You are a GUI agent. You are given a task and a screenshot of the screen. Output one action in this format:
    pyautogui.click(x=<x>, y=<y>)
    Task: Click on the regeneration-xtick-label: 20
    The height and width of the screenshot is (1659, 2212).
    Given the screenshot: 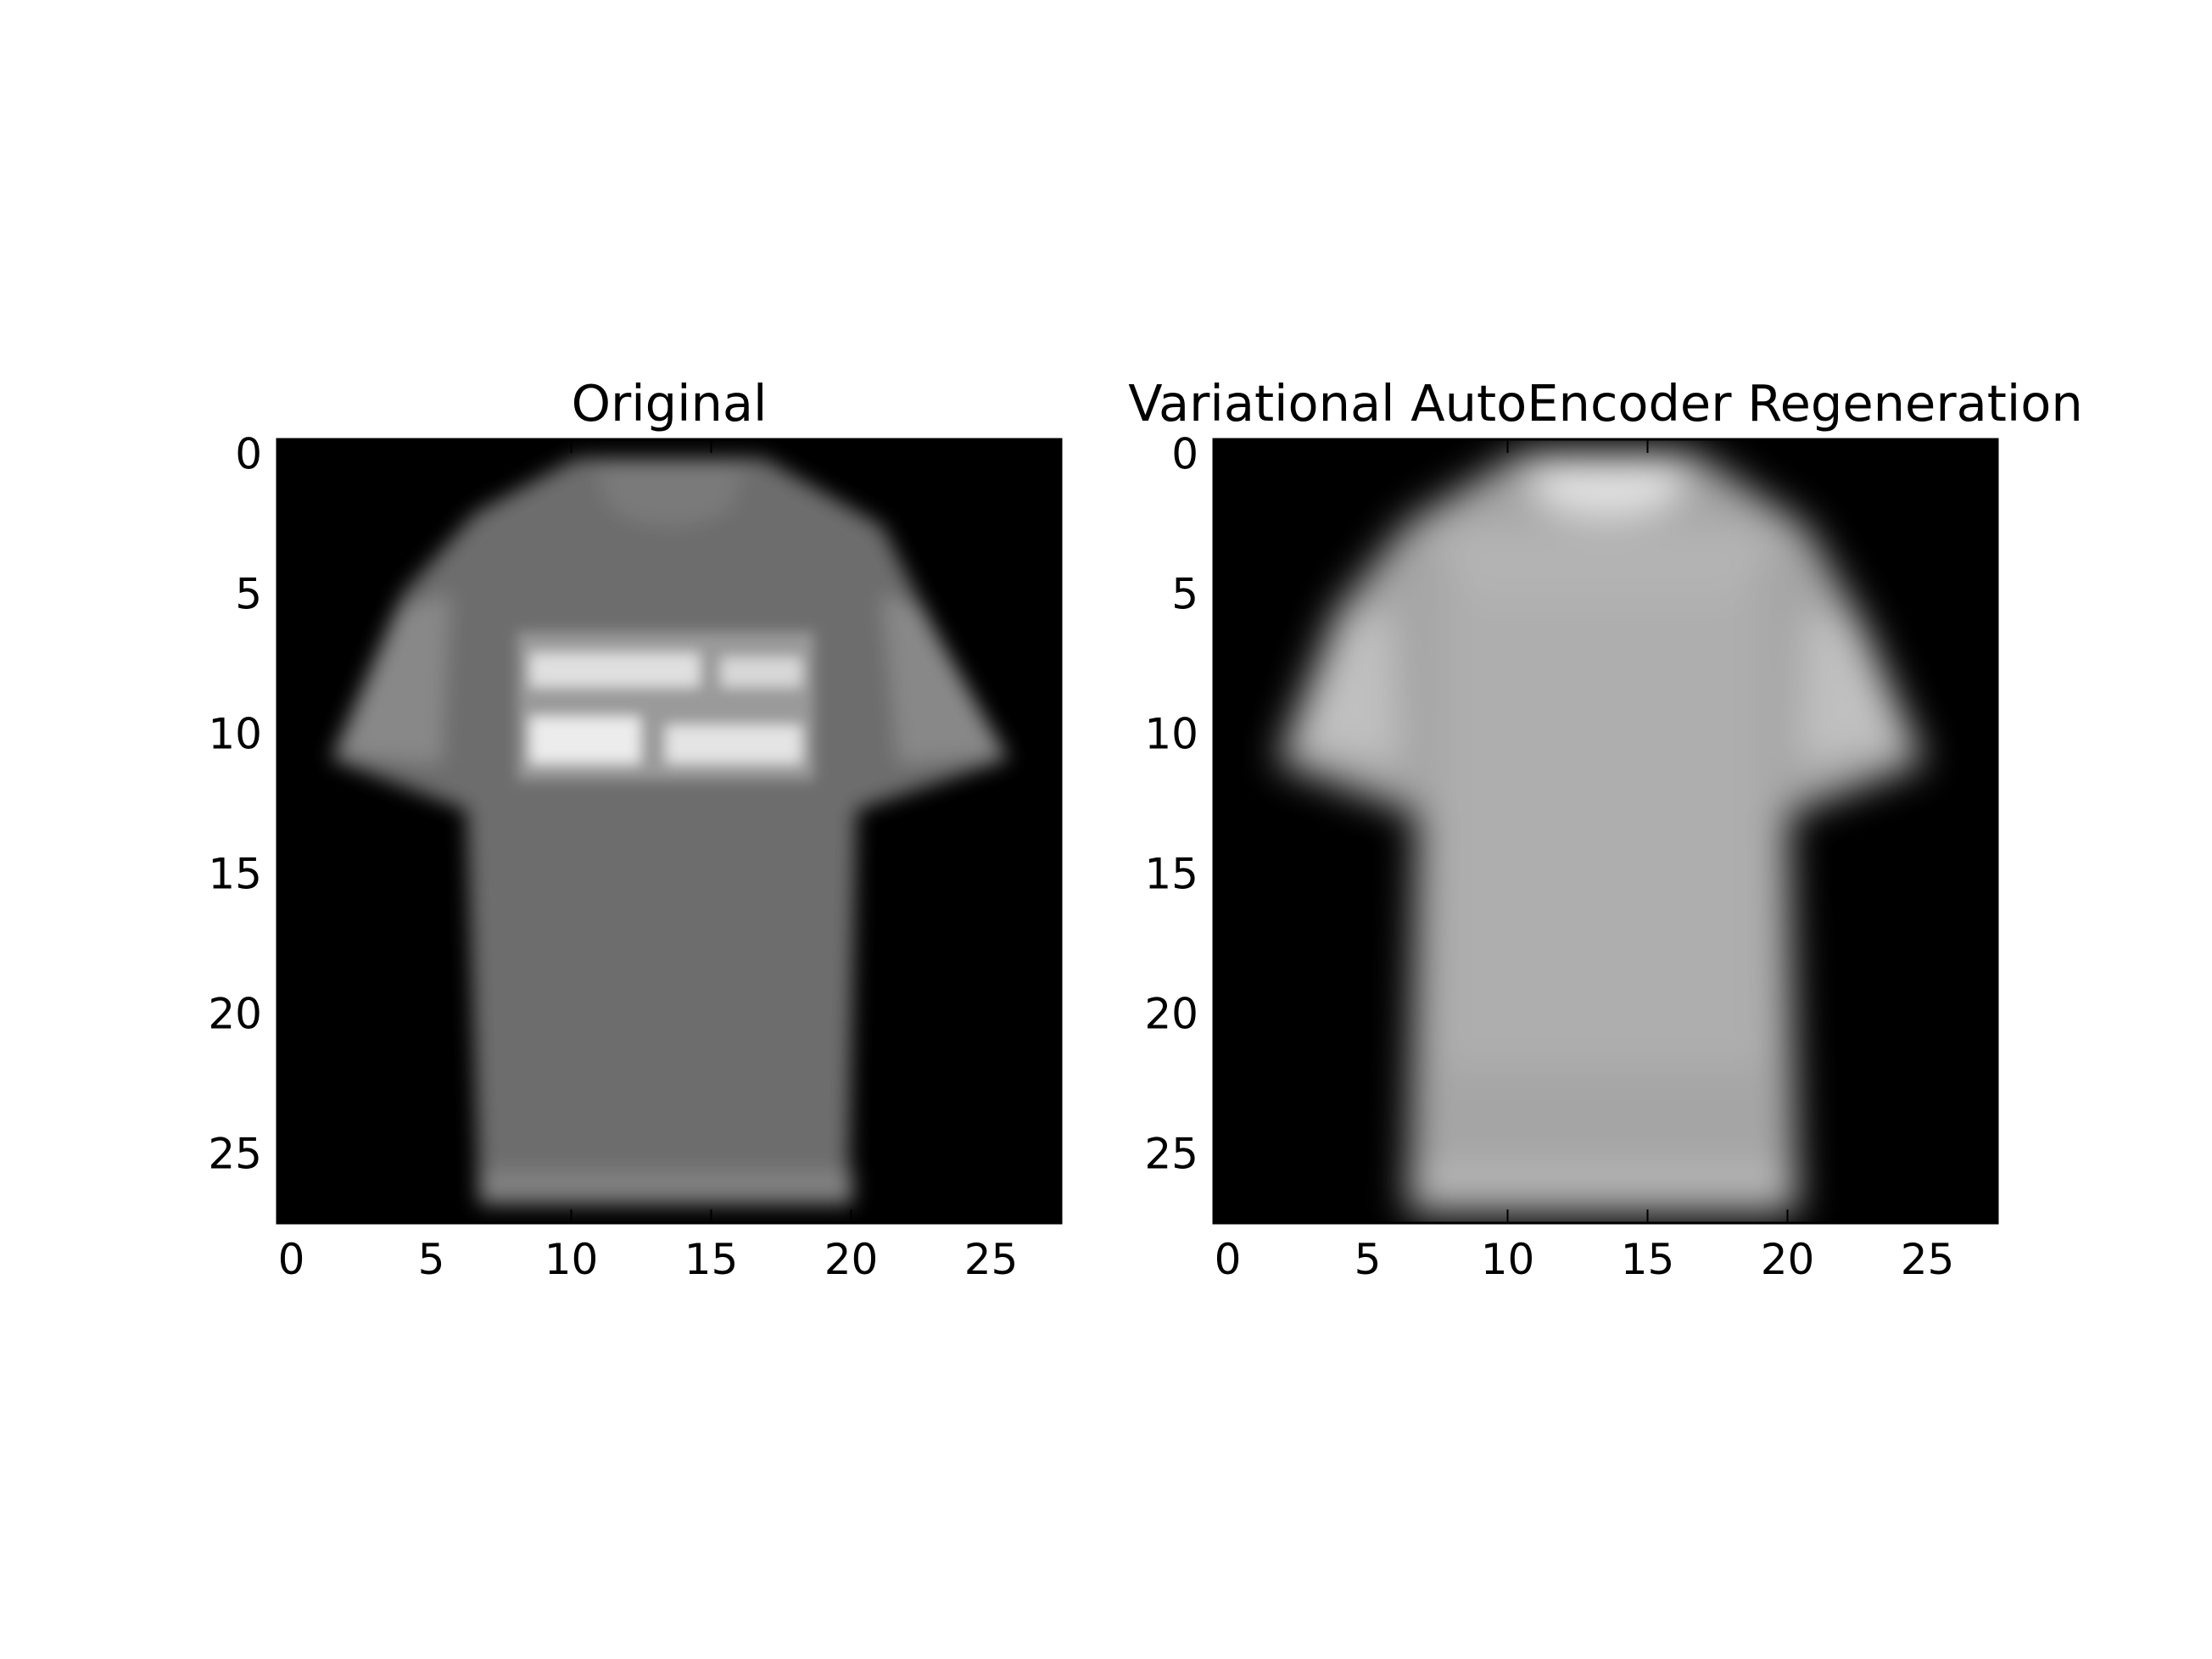 What is the action you would take?
    pyautogui.click(x=1788, y=1259)
    